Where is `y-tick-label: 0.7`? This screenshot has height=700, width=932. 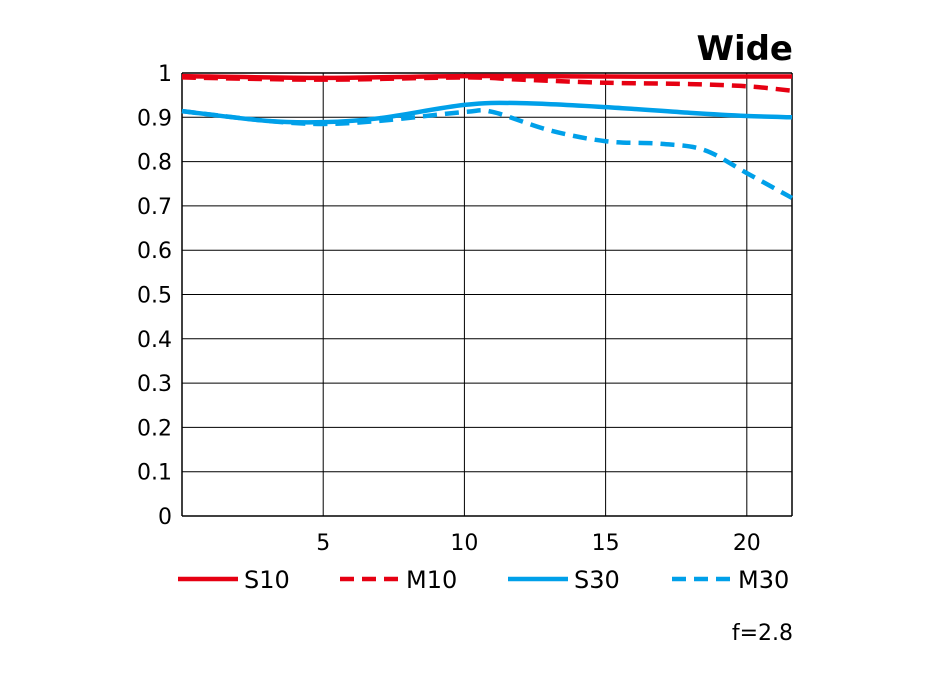
y-tick-label: 0.7 is located at coordinates (154, 207).